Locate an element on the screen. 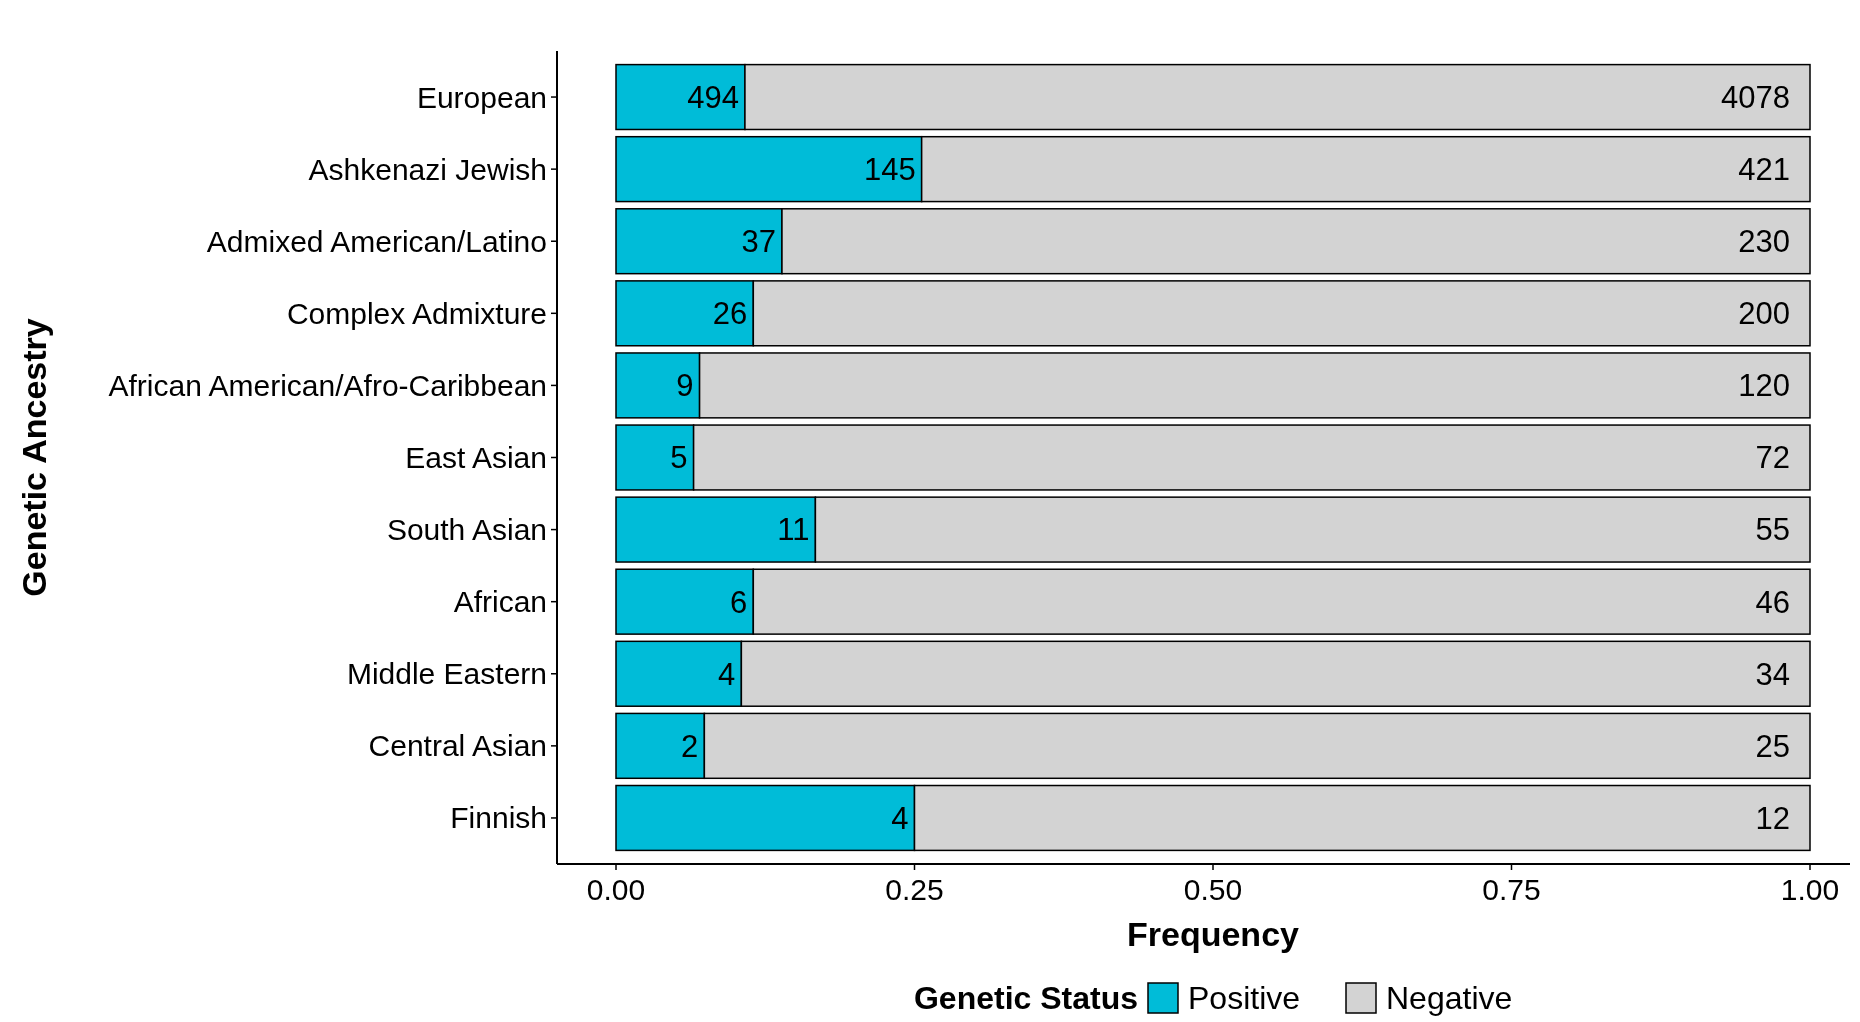 This screenshot has width=1860, height=1022. x-axis-title: Frequency is located at coordinates (1213, 934).